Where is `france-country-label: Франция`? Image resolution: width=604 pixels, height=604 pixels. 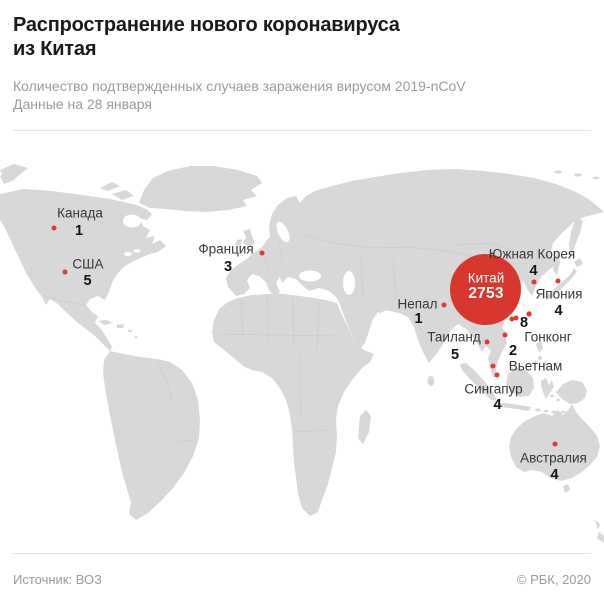
france-country-label: Франция is located at coordinates (226, 249).